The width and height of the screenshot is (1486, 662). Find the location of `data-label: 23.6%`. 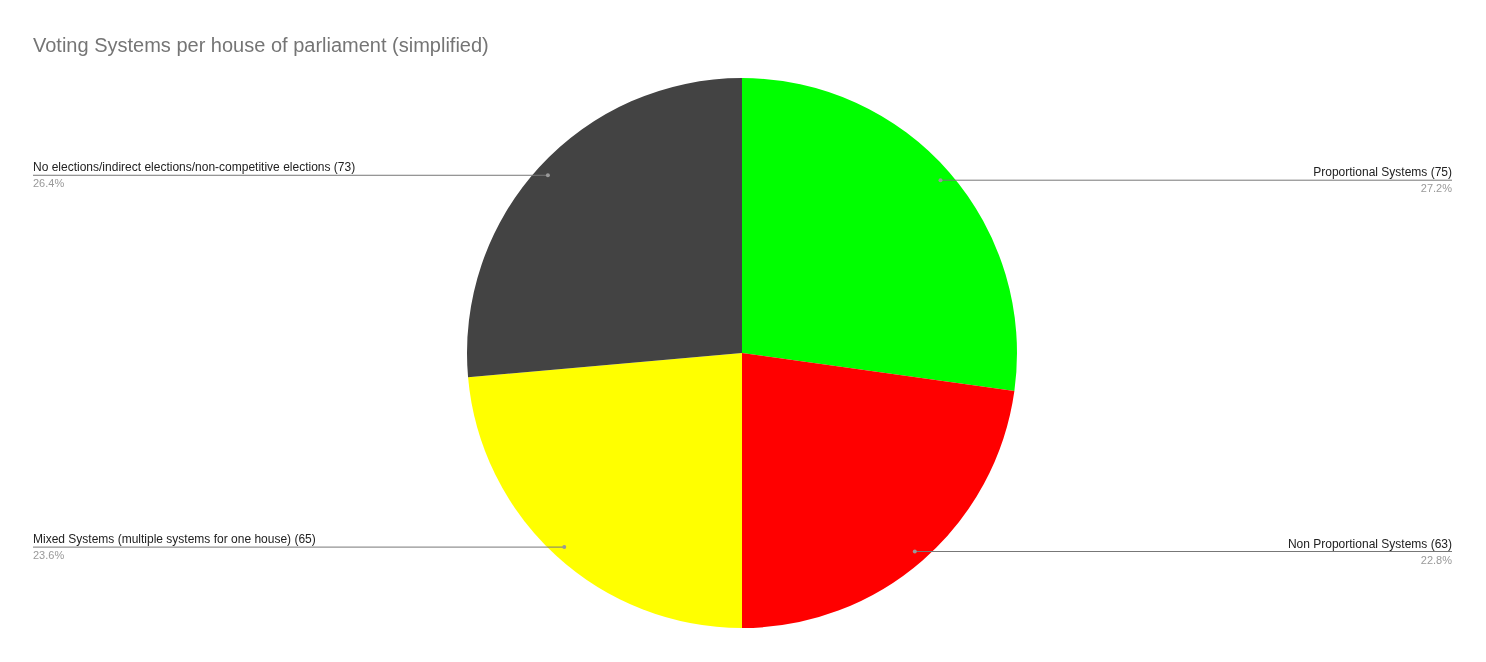

data-label: 23.6% is located at coordinates (49, 555).